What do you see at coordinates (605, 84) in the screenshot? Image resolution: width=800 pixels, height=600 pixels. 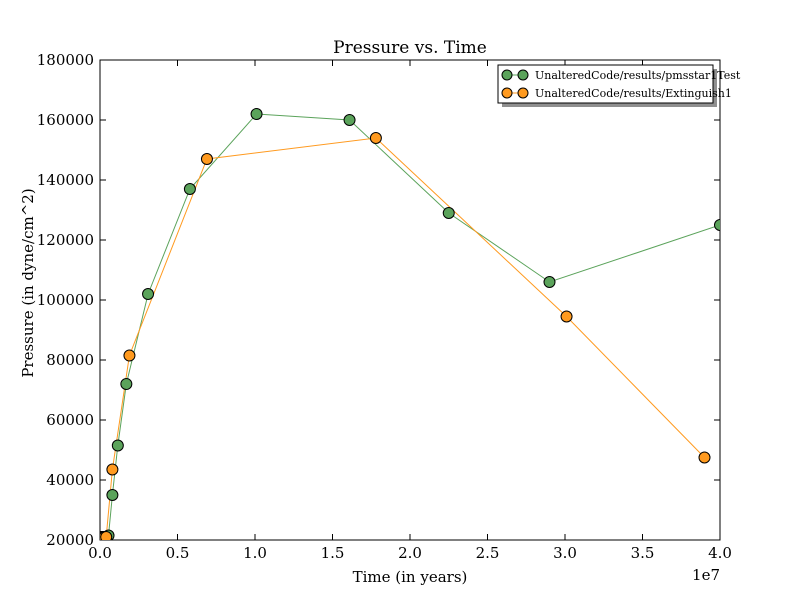 I see `legend-box` at bounding box center [605, 84].